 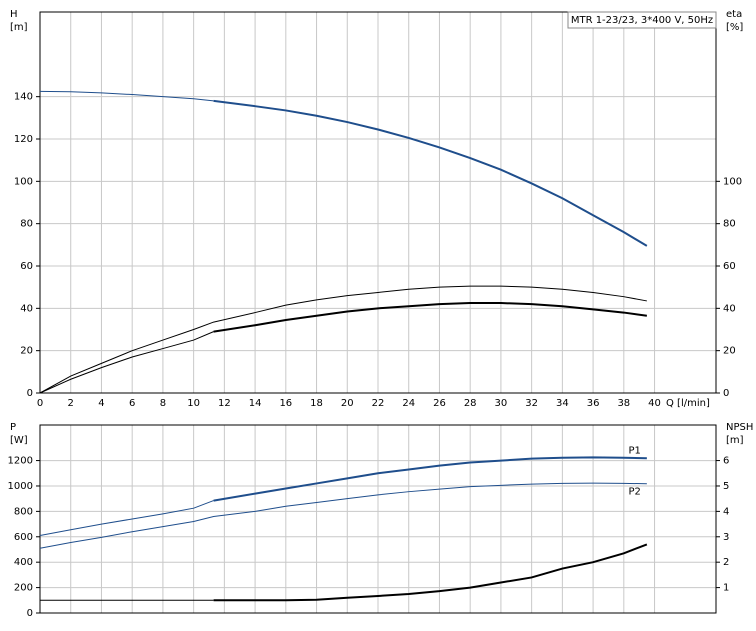 I want to click on y2-axis-label: eta, so click(x=734, y=14).